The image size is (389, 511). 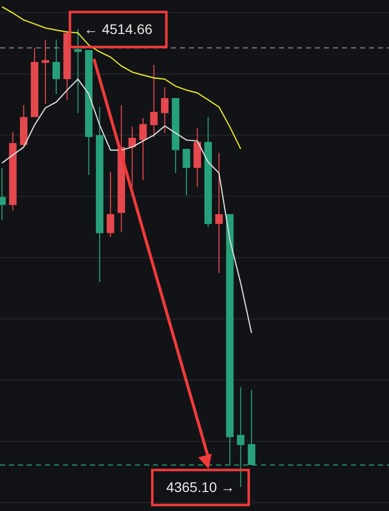 I want to click on annotation: ← 4514.66, so click(x=118, y=29).